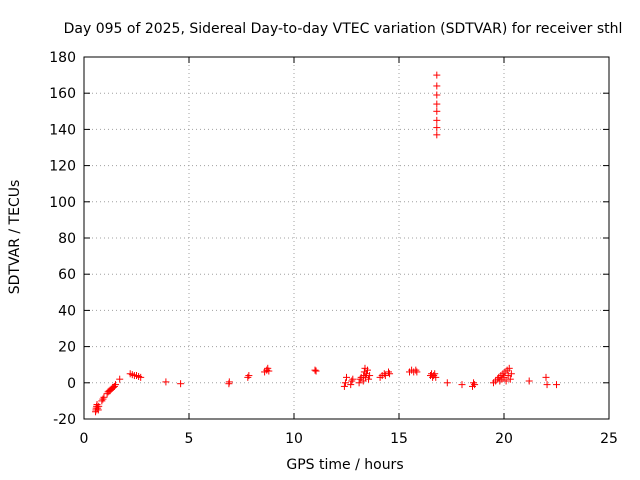 The height and width of the screenshot is (480, 640). I want to click on y-tick-label: 20, so click(67, 348).